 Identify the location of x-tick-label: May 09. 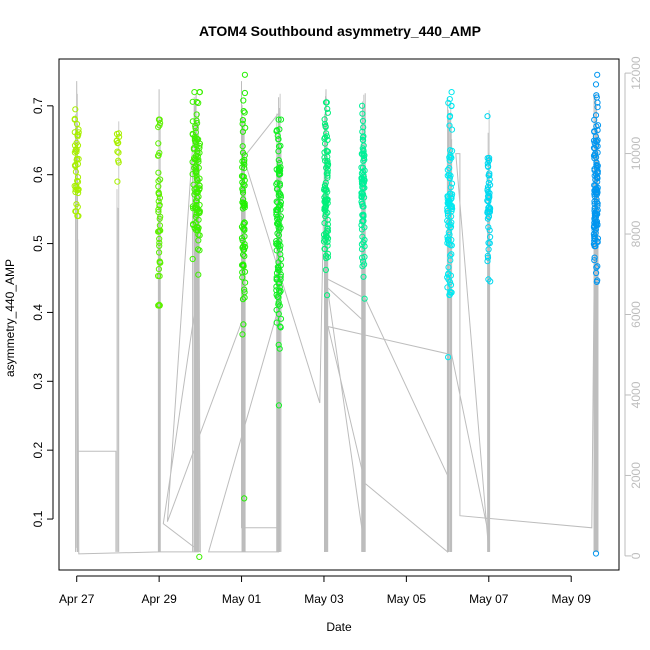
(572, 599).